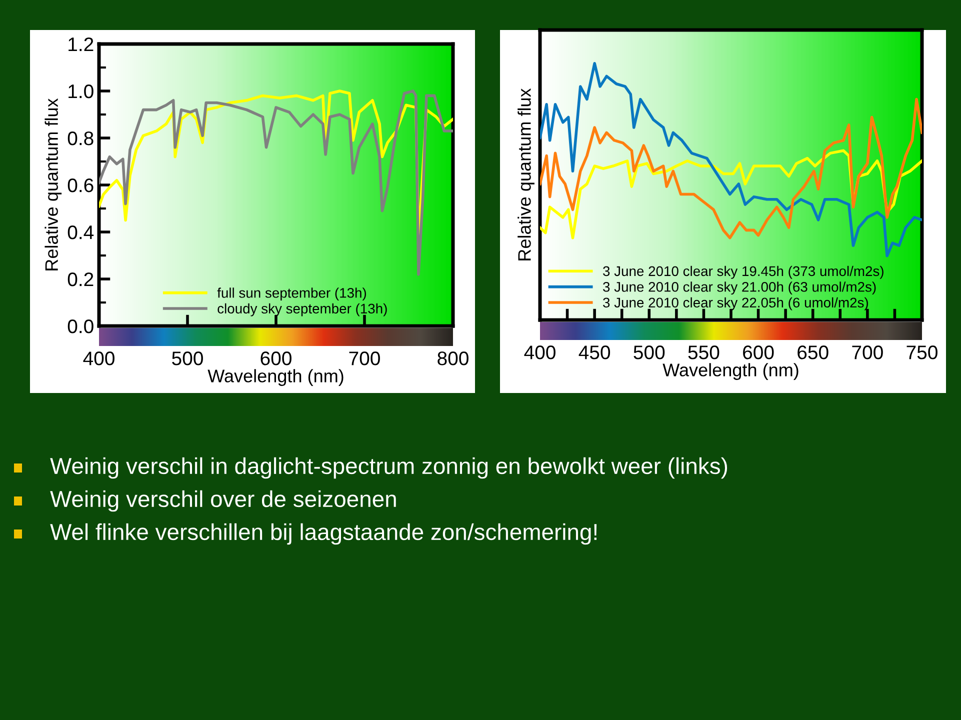 This screenshot has height=720, width=961. Describe the element at coordinates (302, 309) in the screenshot. I see `legend-label: cloudy sky september (13h)` at that location.